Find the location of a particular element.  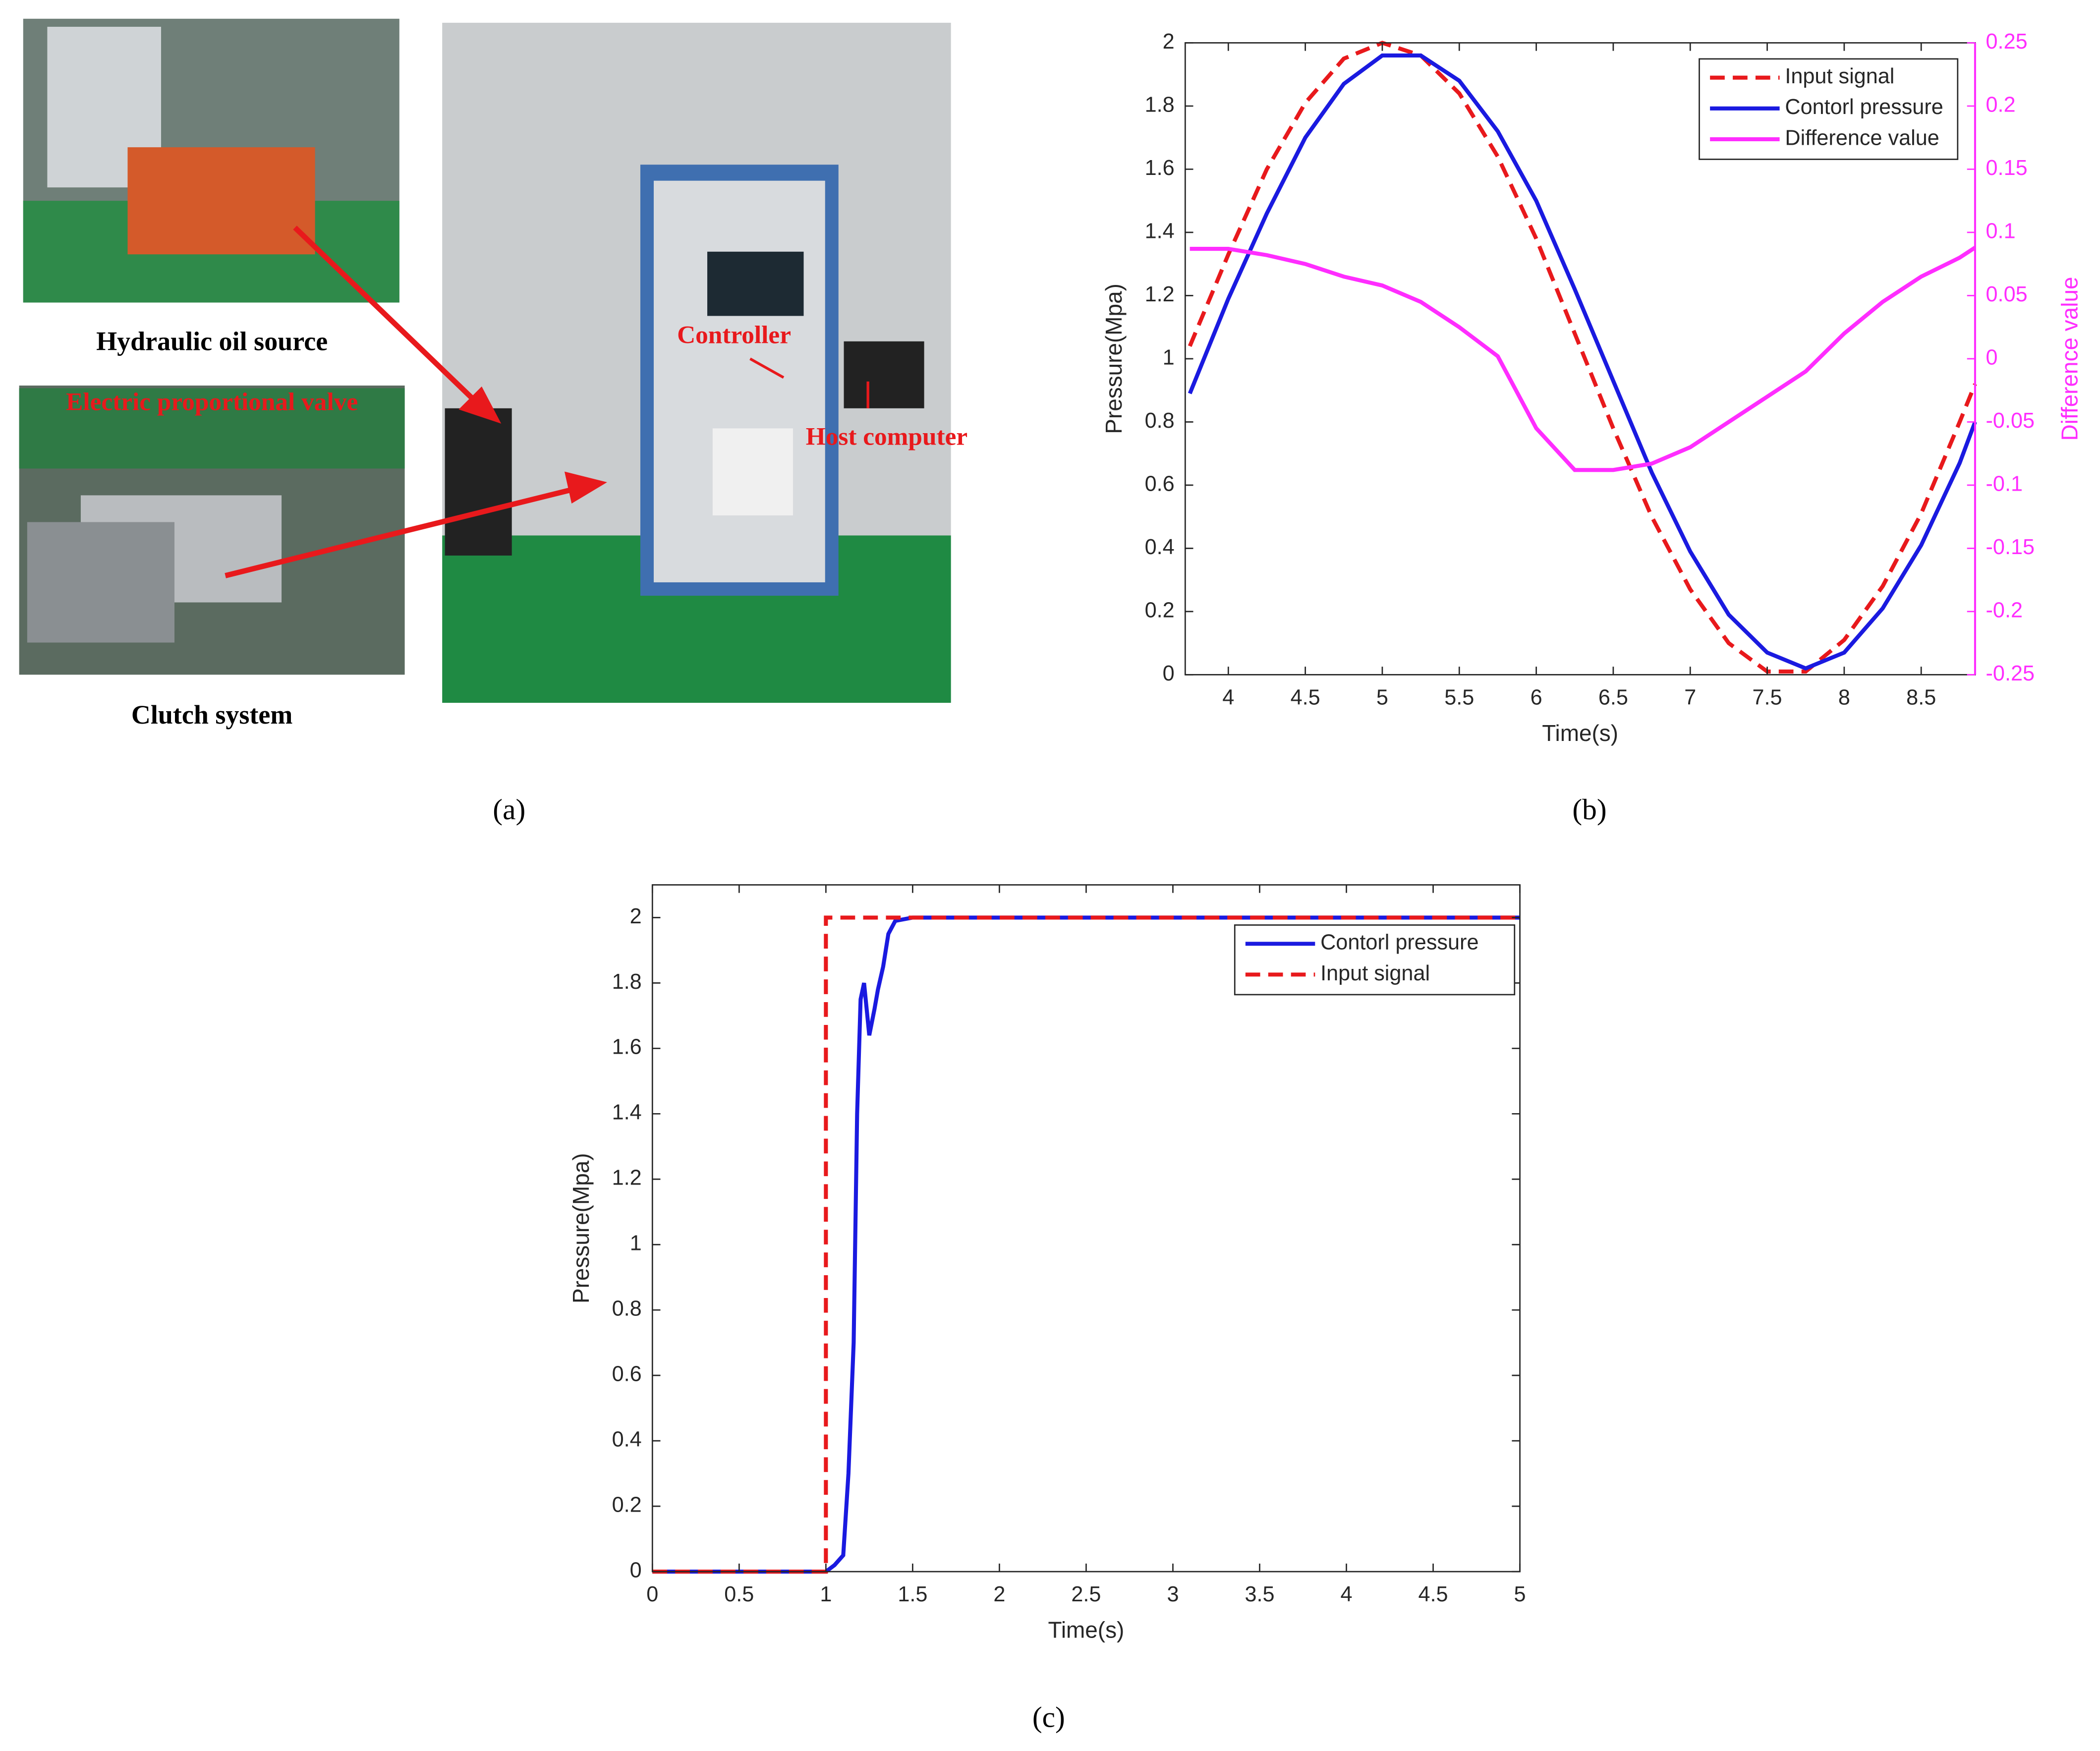

panel-caption: (c) is located at coordinates (1049, 1718).